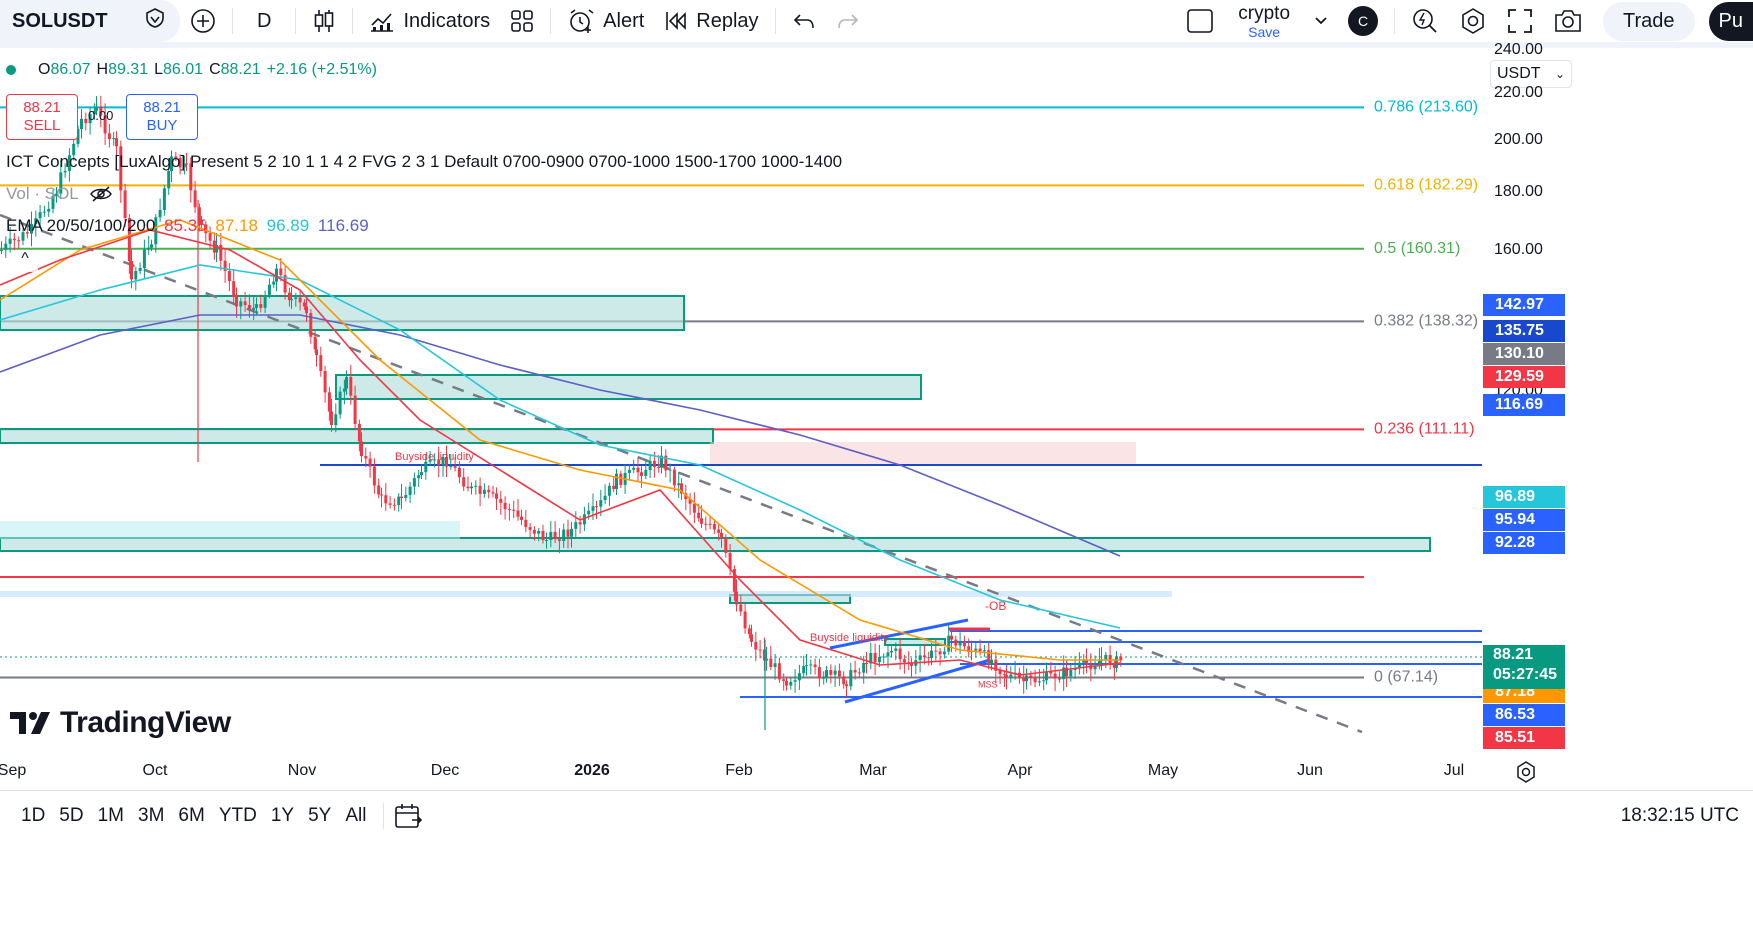  What do you see at coordinates (1524, 305) in the screenshot?
I see `price-level-tag: 142.97` at bounding box center [1524, 305].